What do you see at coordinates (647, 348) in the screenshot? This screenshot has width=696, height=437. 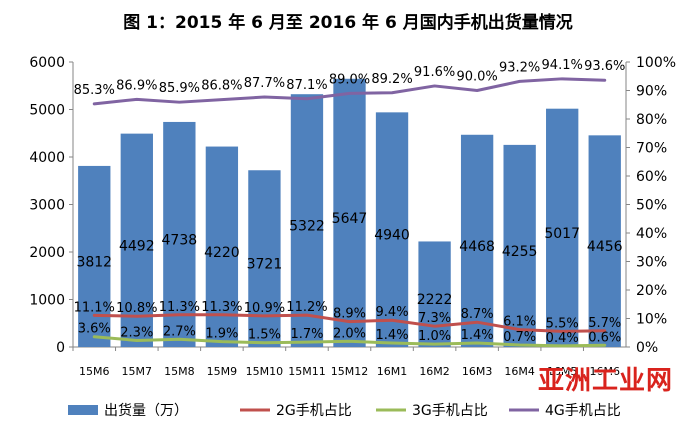 I see `right-tick-label: 0%` at bounding box center [647, 348].